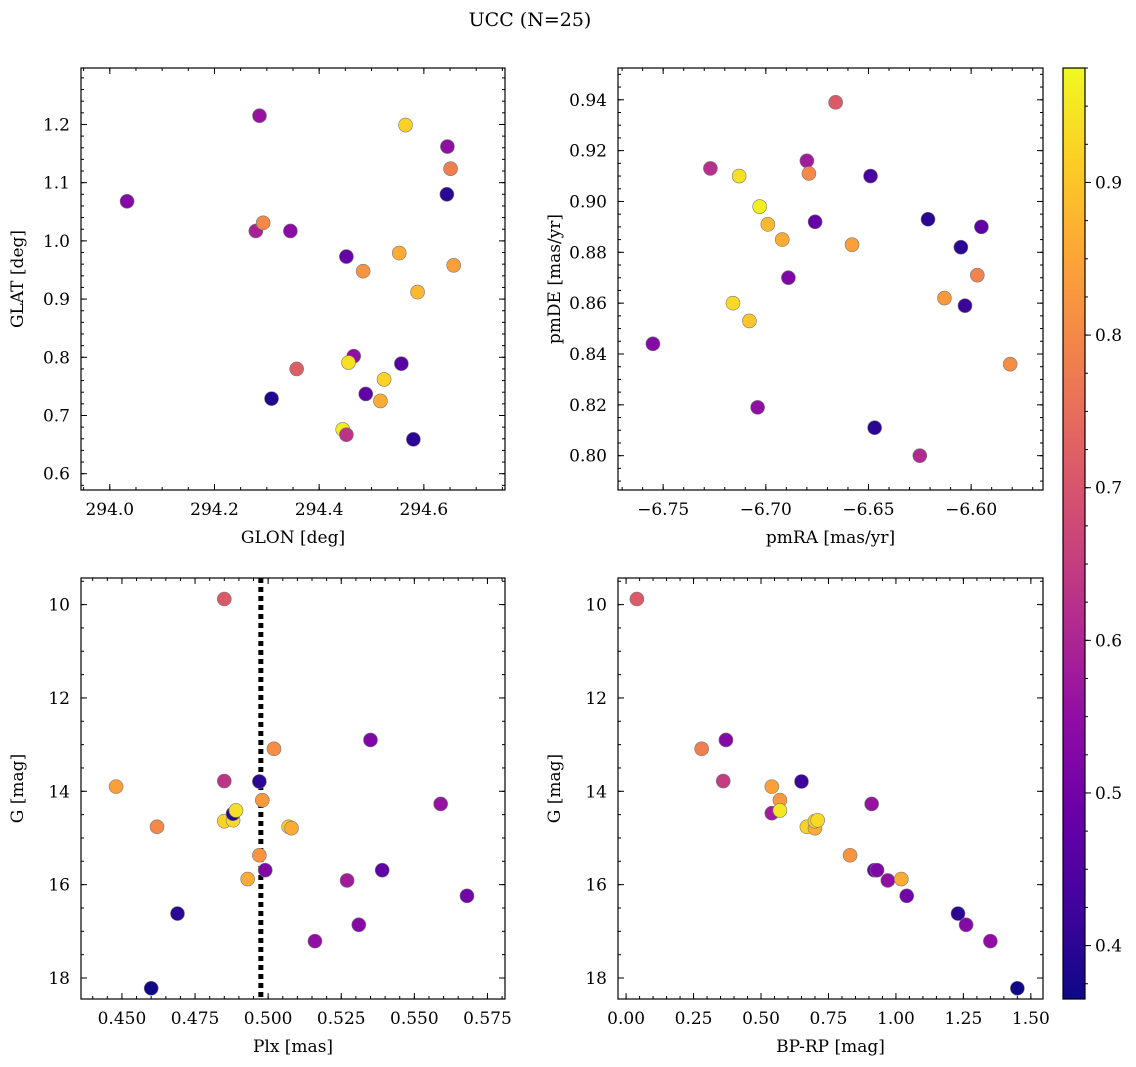 This screenshot has width=1136, height=1067. What do you see at coordinates (109, 510) in the screenshot?
I see `x-tick-label: 294.0` at bounding box center [109, 510].